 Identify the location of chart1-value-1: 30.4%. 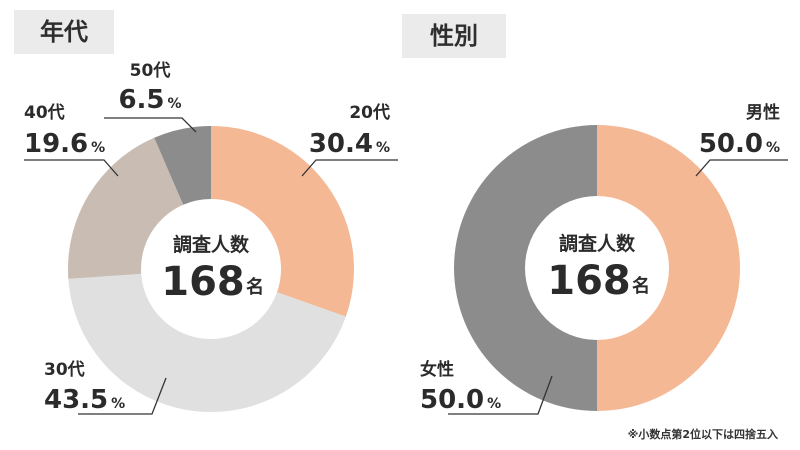
(349, 144).